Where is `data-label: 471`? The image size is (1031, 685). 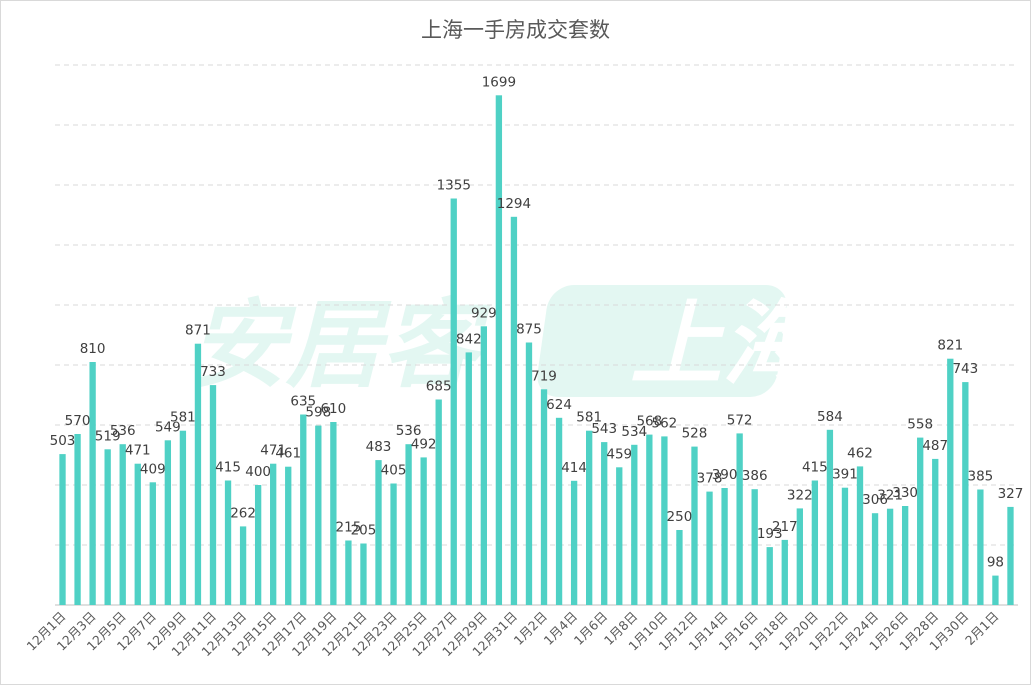
data-label: 471 is located at coordinates (138, 451).